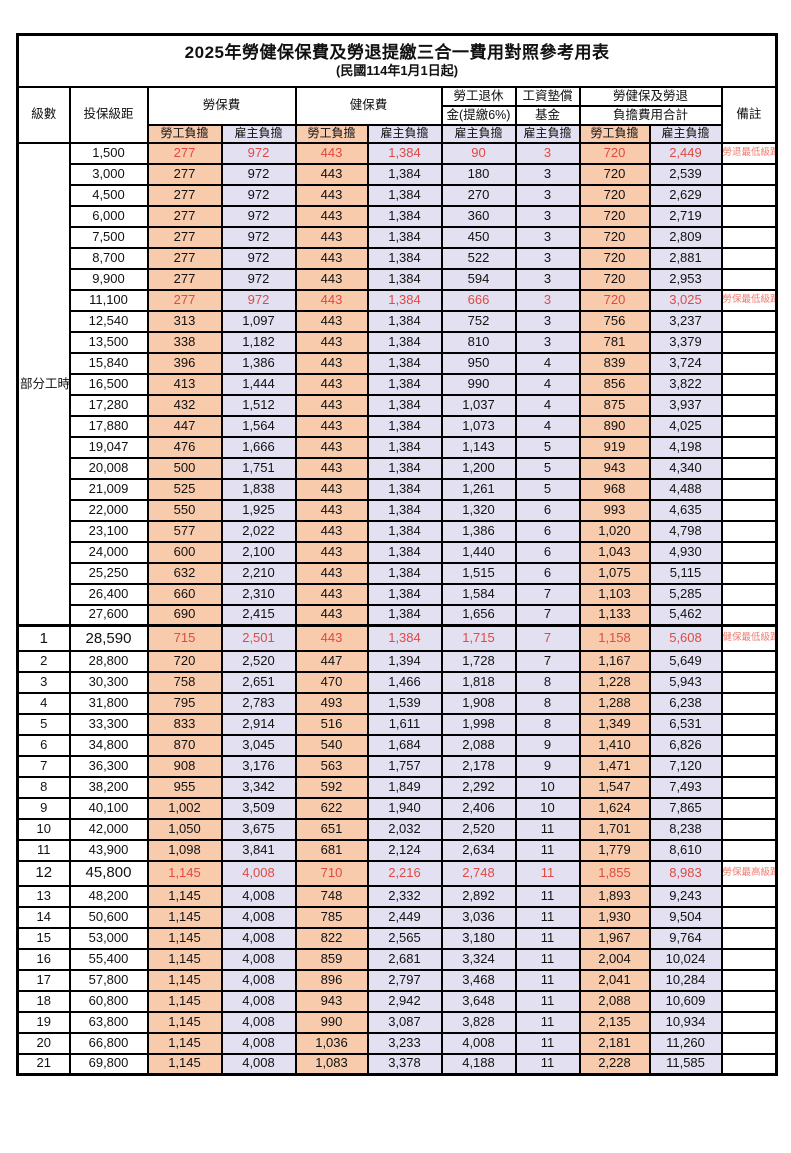  What do you see at coordinates (258, 426) in the screenshot?
I see `labor-employer-cell: 1,564` at bounding box center [258, 426].